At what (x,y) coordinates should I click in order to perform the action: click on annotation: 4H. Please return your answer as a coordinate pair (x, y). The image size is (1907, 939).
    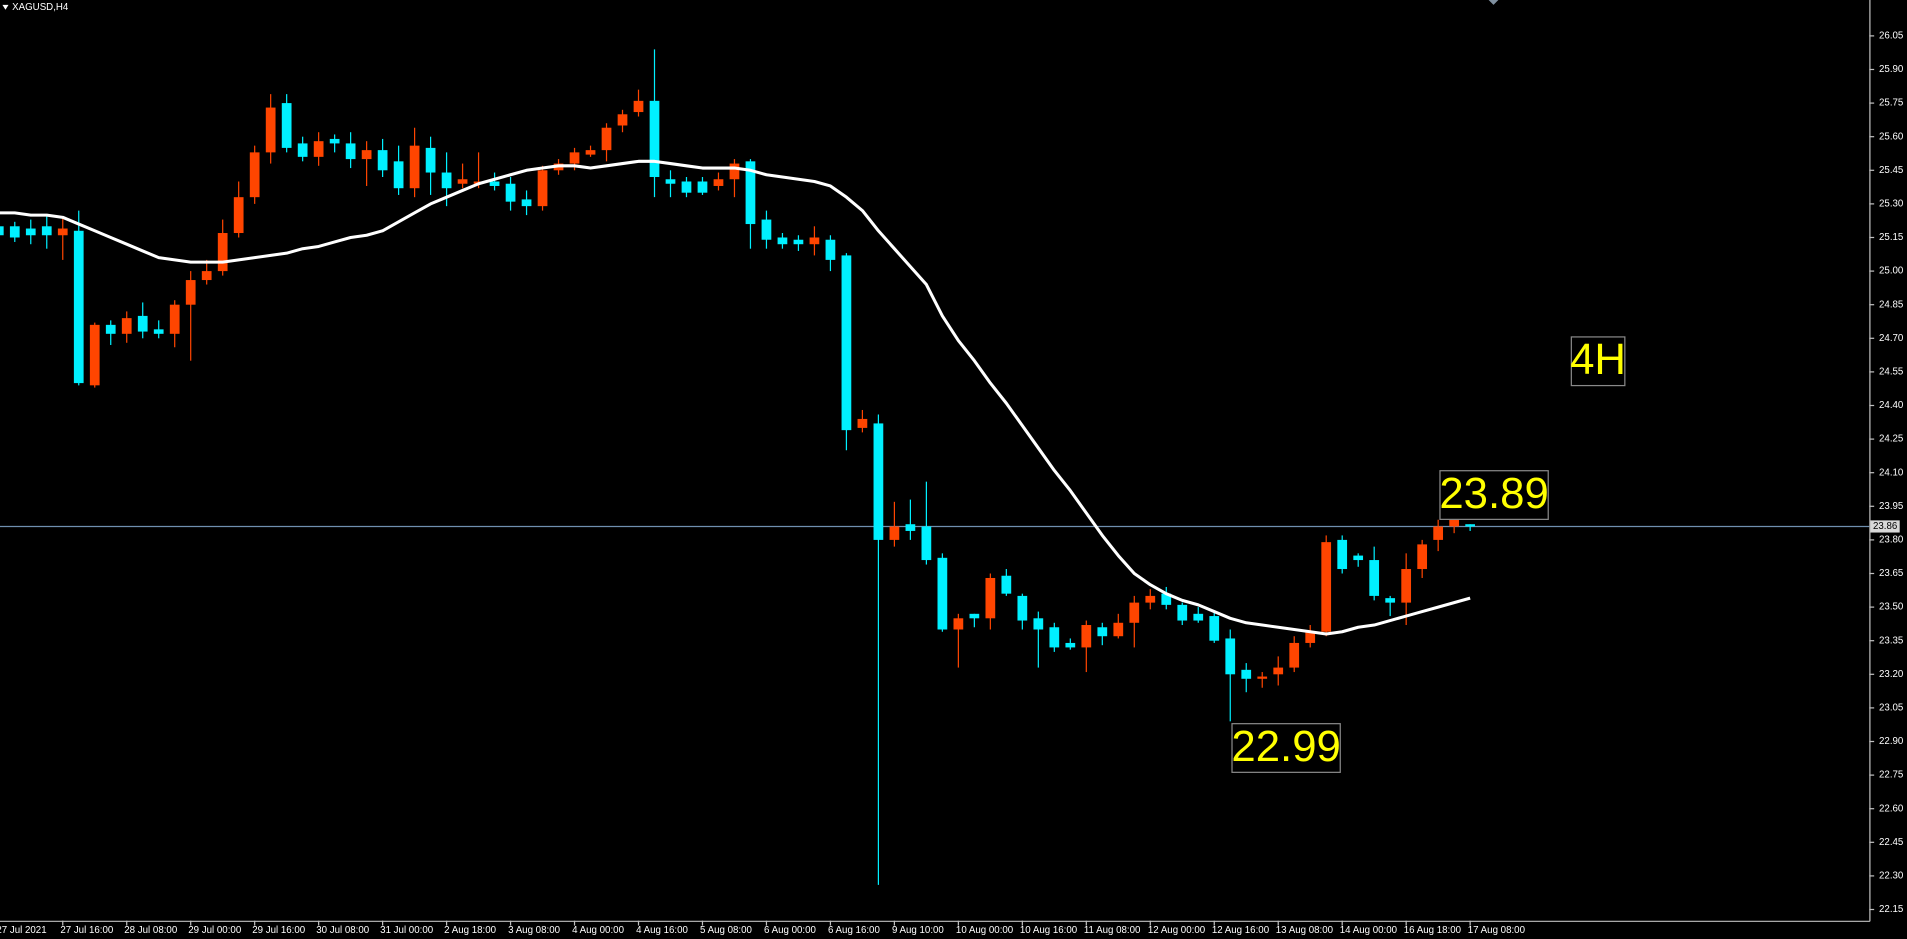
    Looking at the image, I should click on (1598, 359).